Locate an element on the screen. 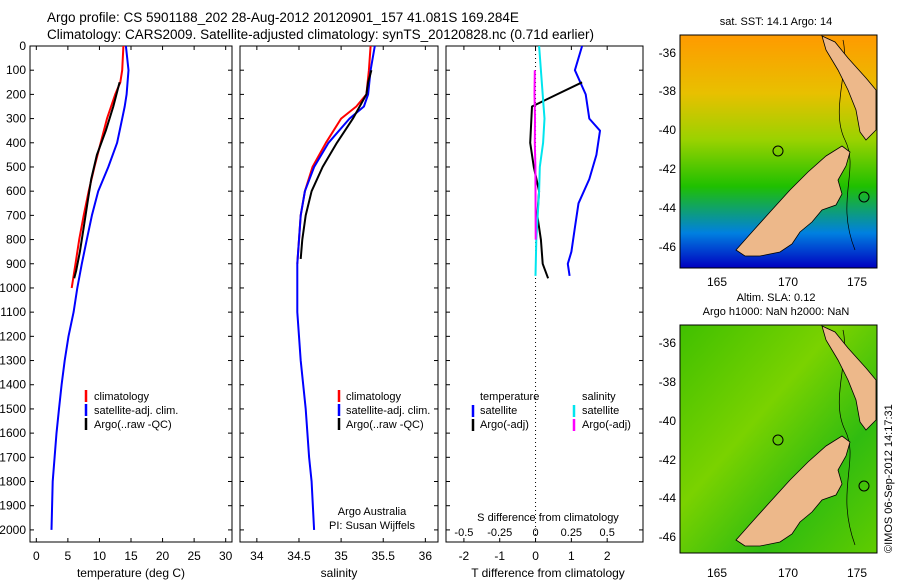 The width and height of the screenshot is (900, 580). sla-lon-tick: 175 is located at coordinates (857, 573).